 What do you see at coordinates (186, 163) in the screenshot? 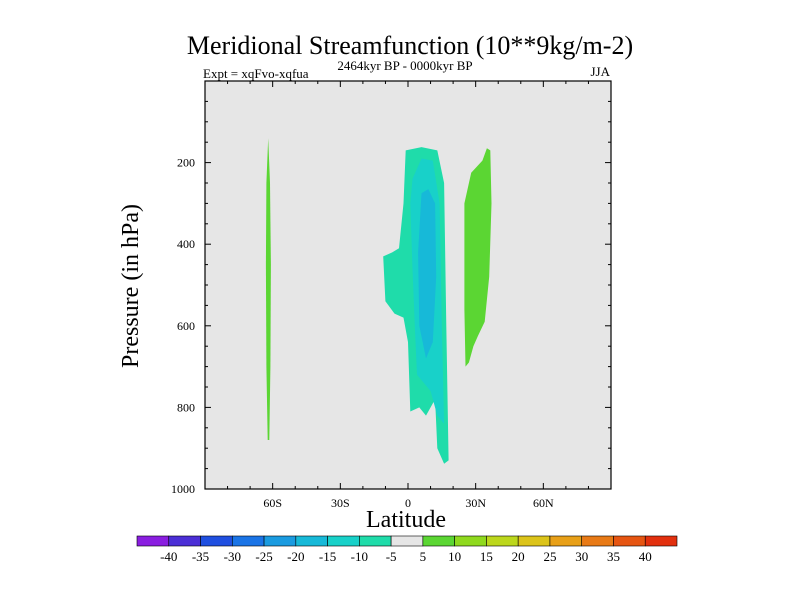
I see `y-tick-label: 200` at bounding box center [186, 163].